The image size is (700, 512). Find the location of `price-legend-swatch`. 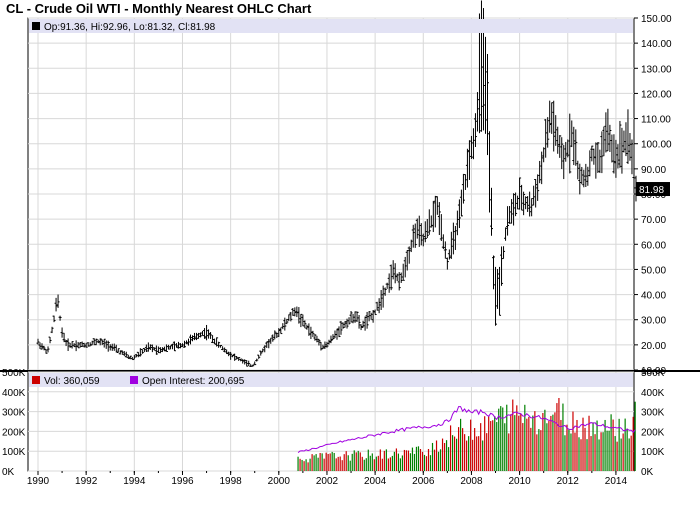

price-legend-swatch is located at coordinates (36, 26).